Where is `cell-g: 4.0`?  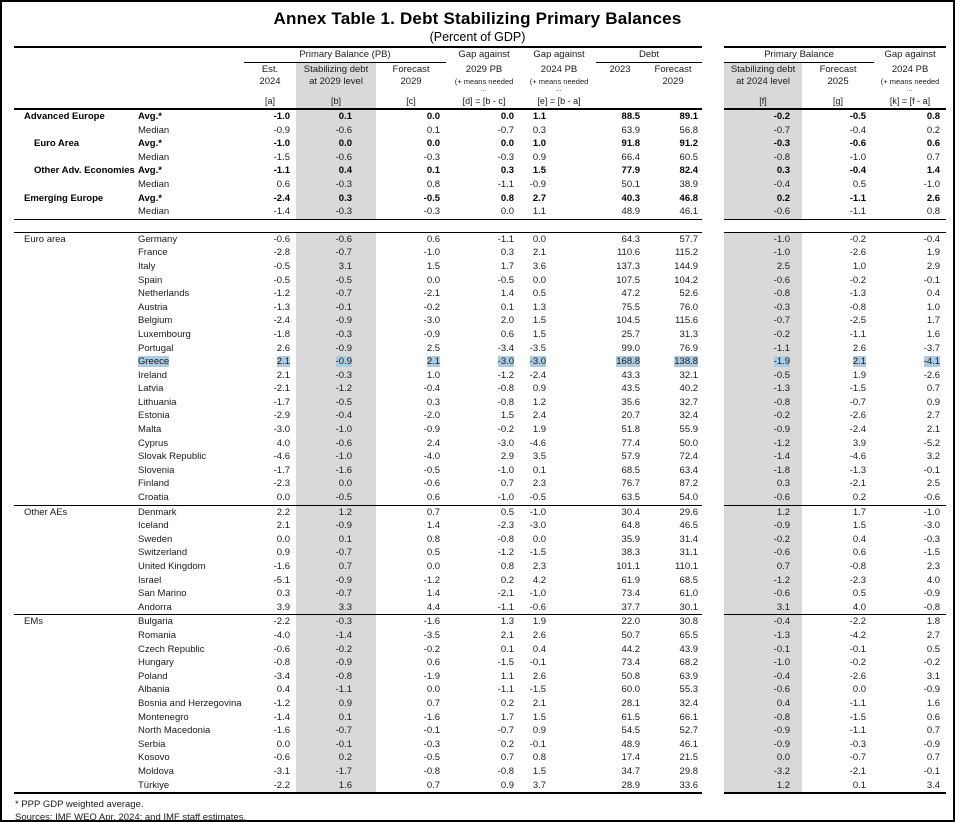 cell-g: 4.0 is located at coordinates (859, 607).